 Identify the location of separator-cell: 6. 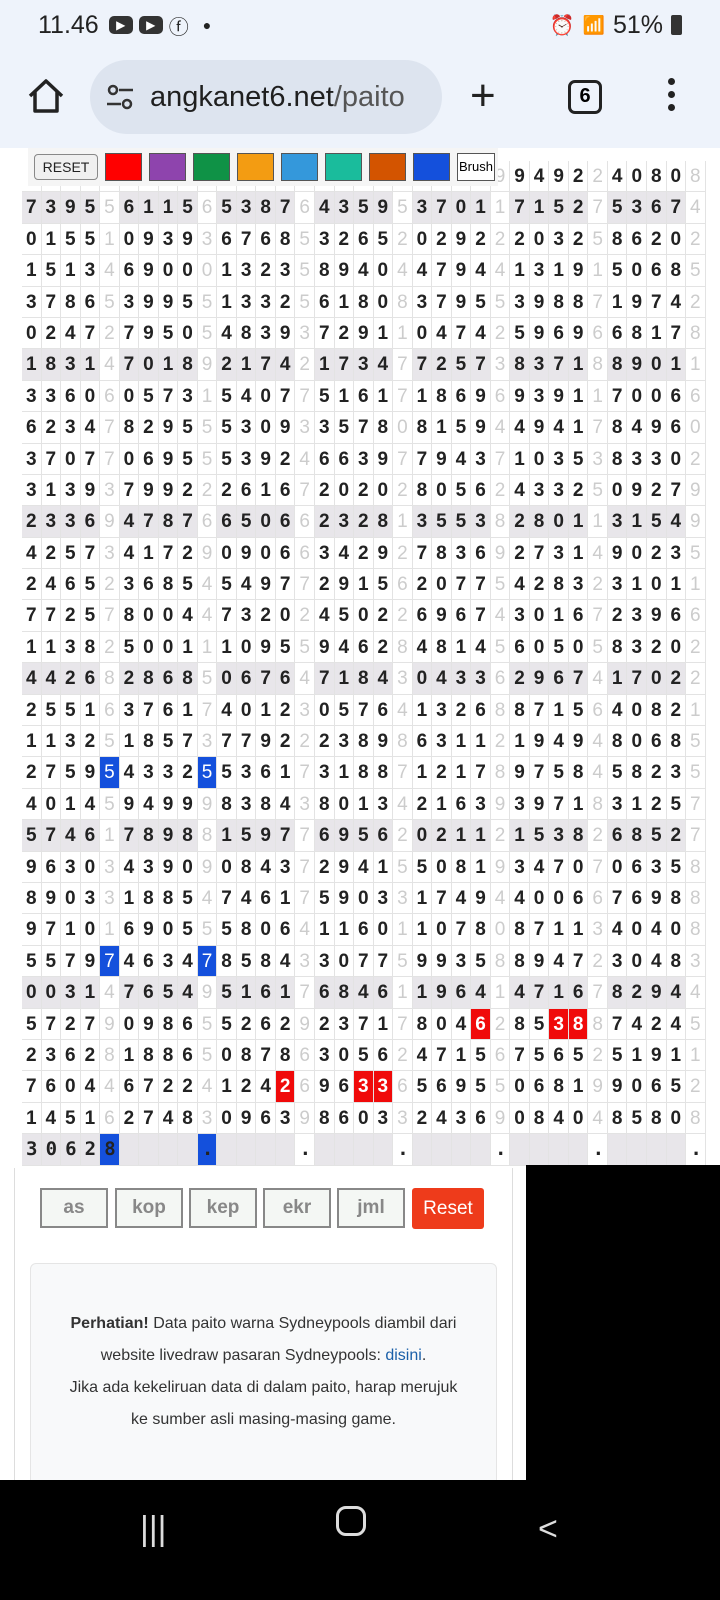
(500, 679).